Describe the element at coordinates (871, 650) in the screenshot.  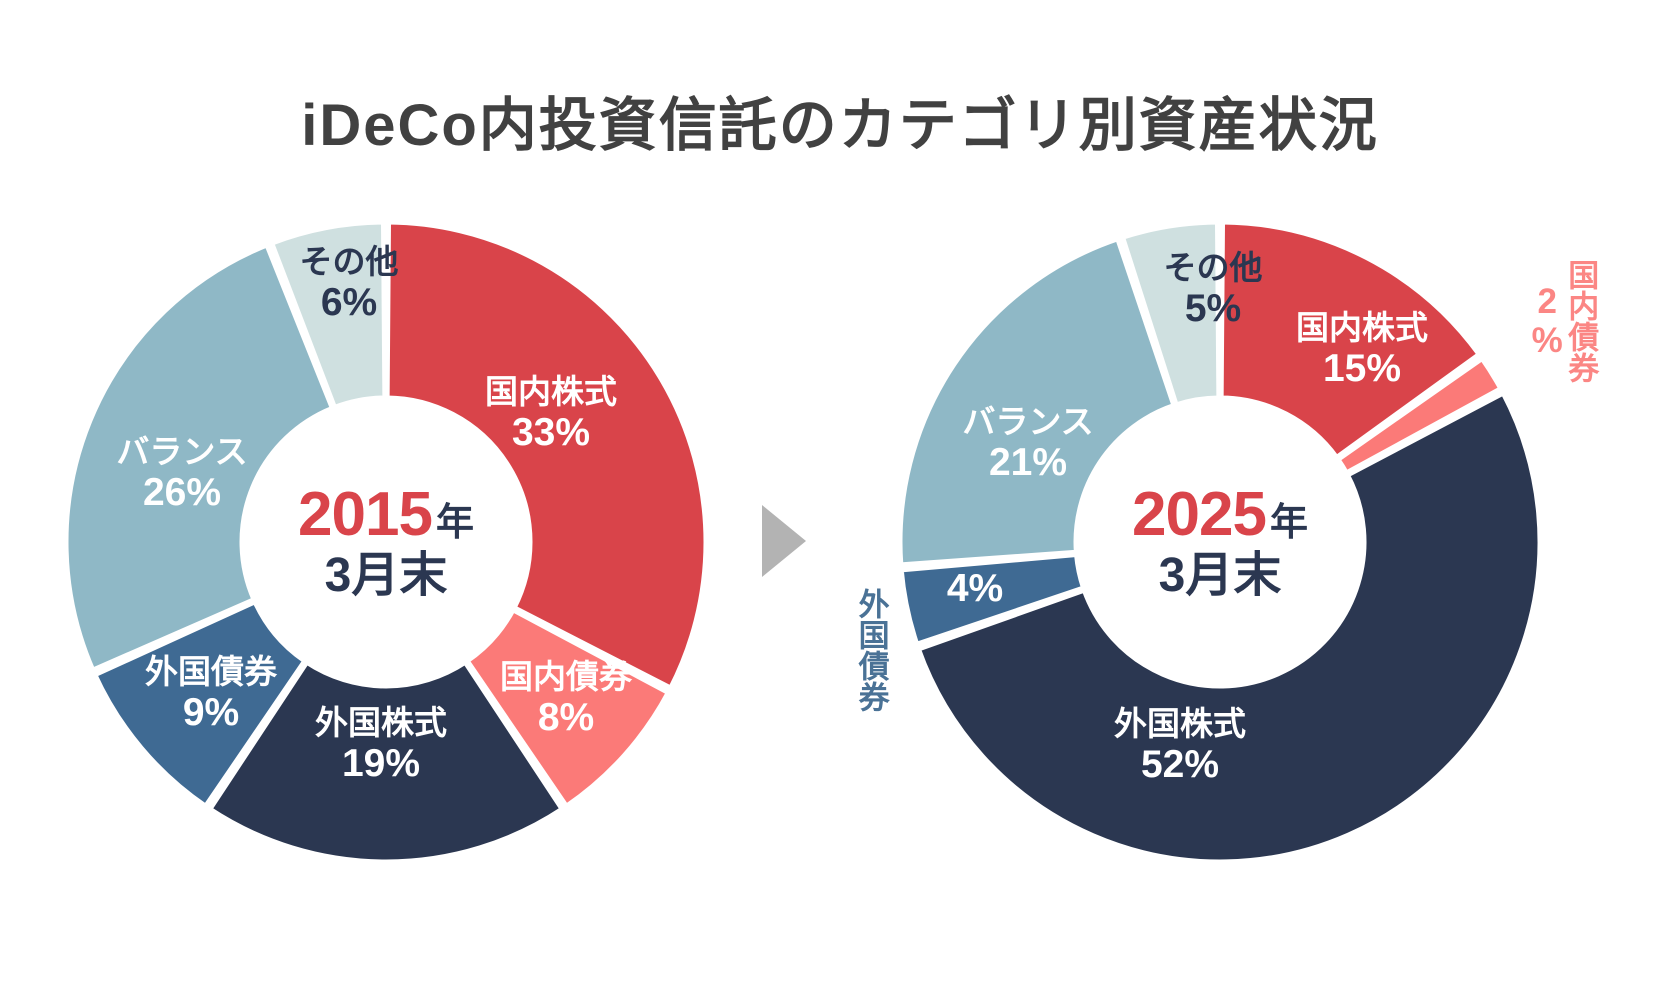
I see `slice-label-foreign-bond-2025: 外国債券` at that location.